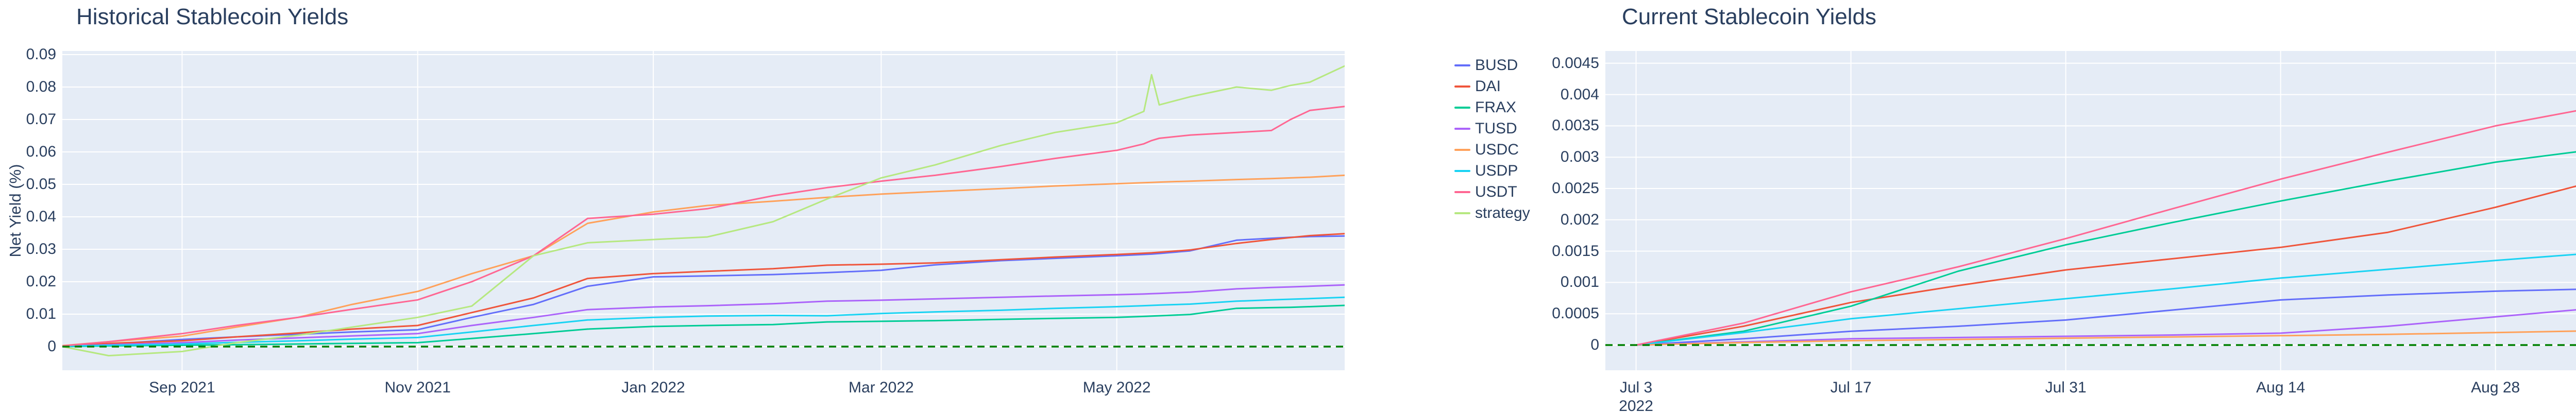 The width and height of the screenshot is (2576, 412). Describe the element at coordinates (881, 387) in the screenshot. I see `x-tick-label: Mar 2022` at that location.